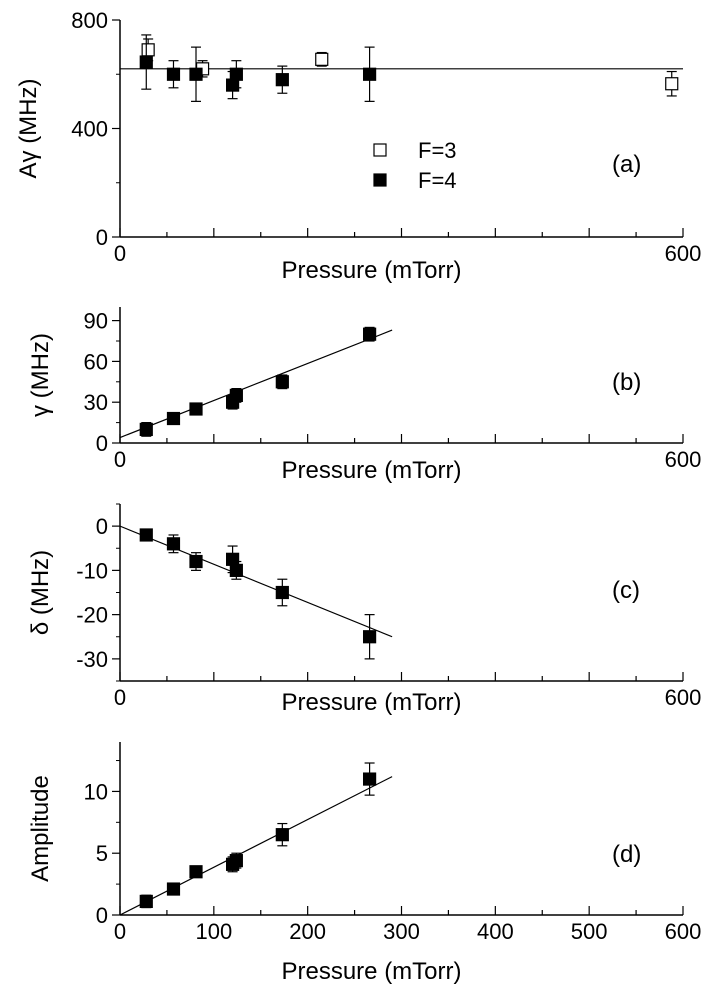  What do you see at coordinates (92, 615) in the screenshot?
I see `y-tick-label: -20` at bounding box center [92, 615].